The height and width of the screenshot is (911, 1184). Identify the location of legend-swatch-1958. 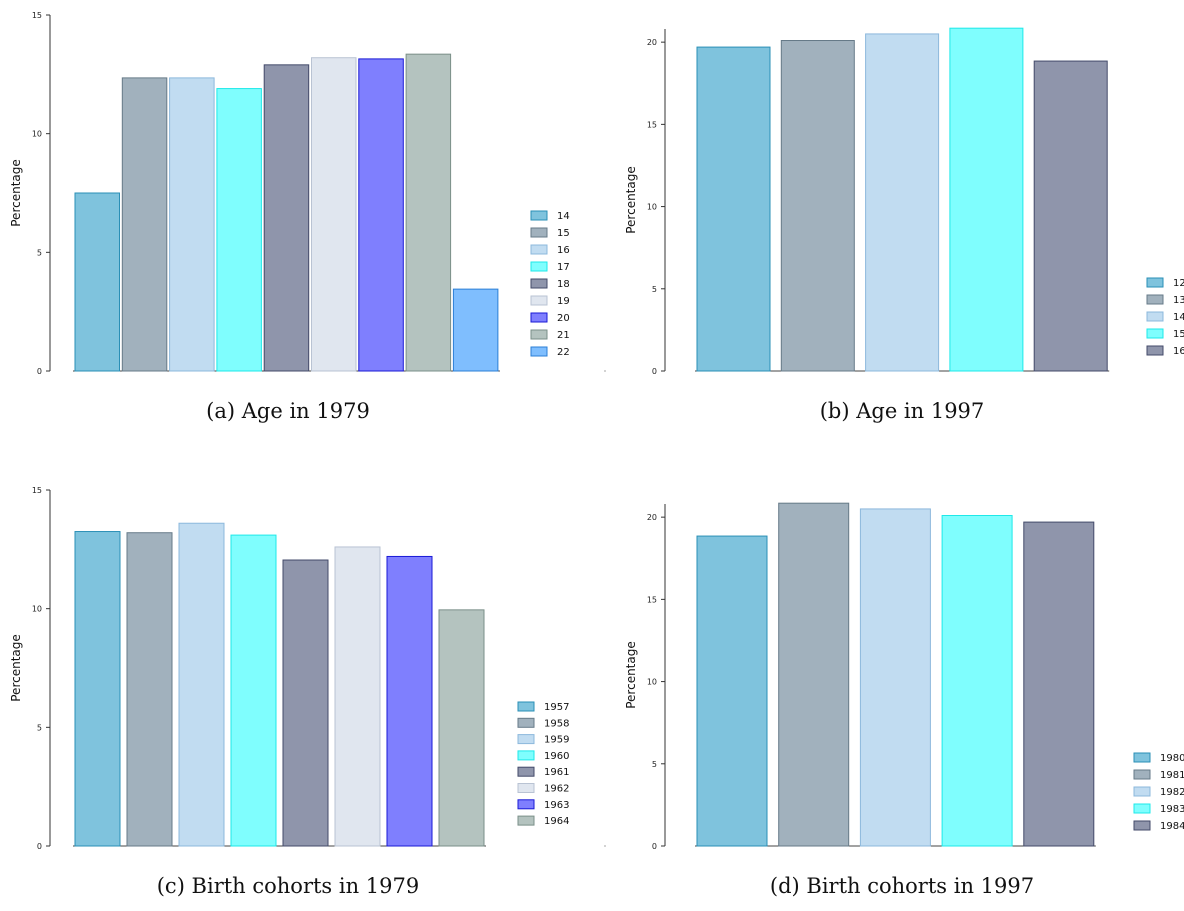
(526, 722).